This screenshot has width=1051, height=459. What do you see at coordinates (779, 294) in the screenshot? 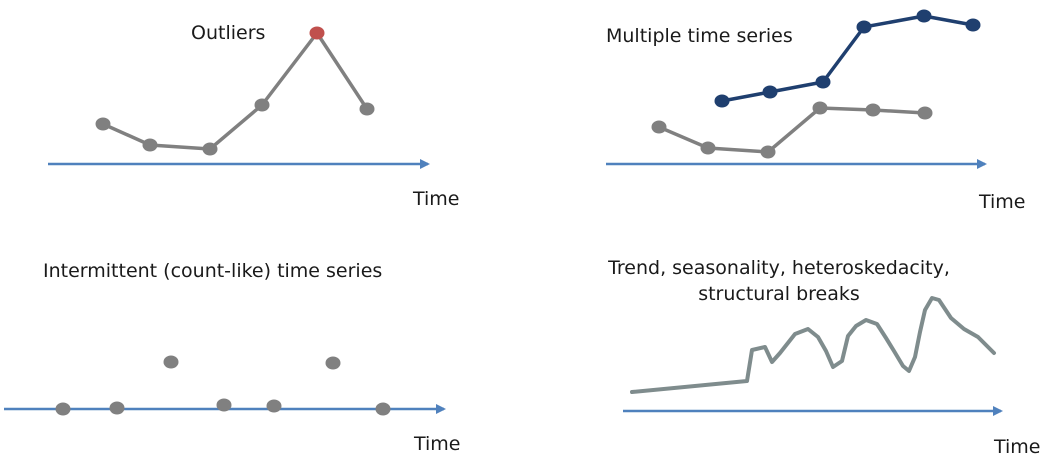
I see `trend-title-line2: structural breaks` at bounding box center [779, 294].